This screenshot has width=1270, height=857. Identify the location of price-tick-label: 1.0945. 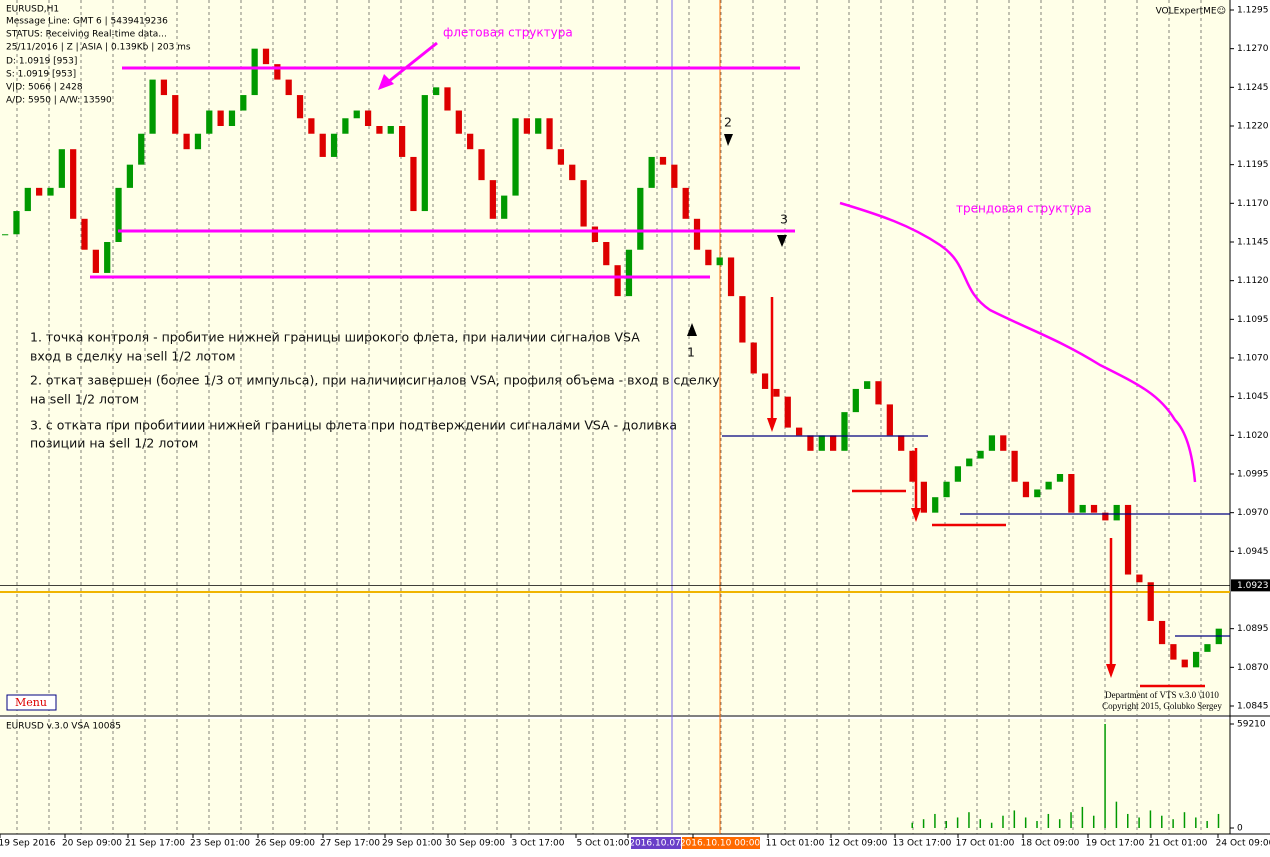
(1253, 552).